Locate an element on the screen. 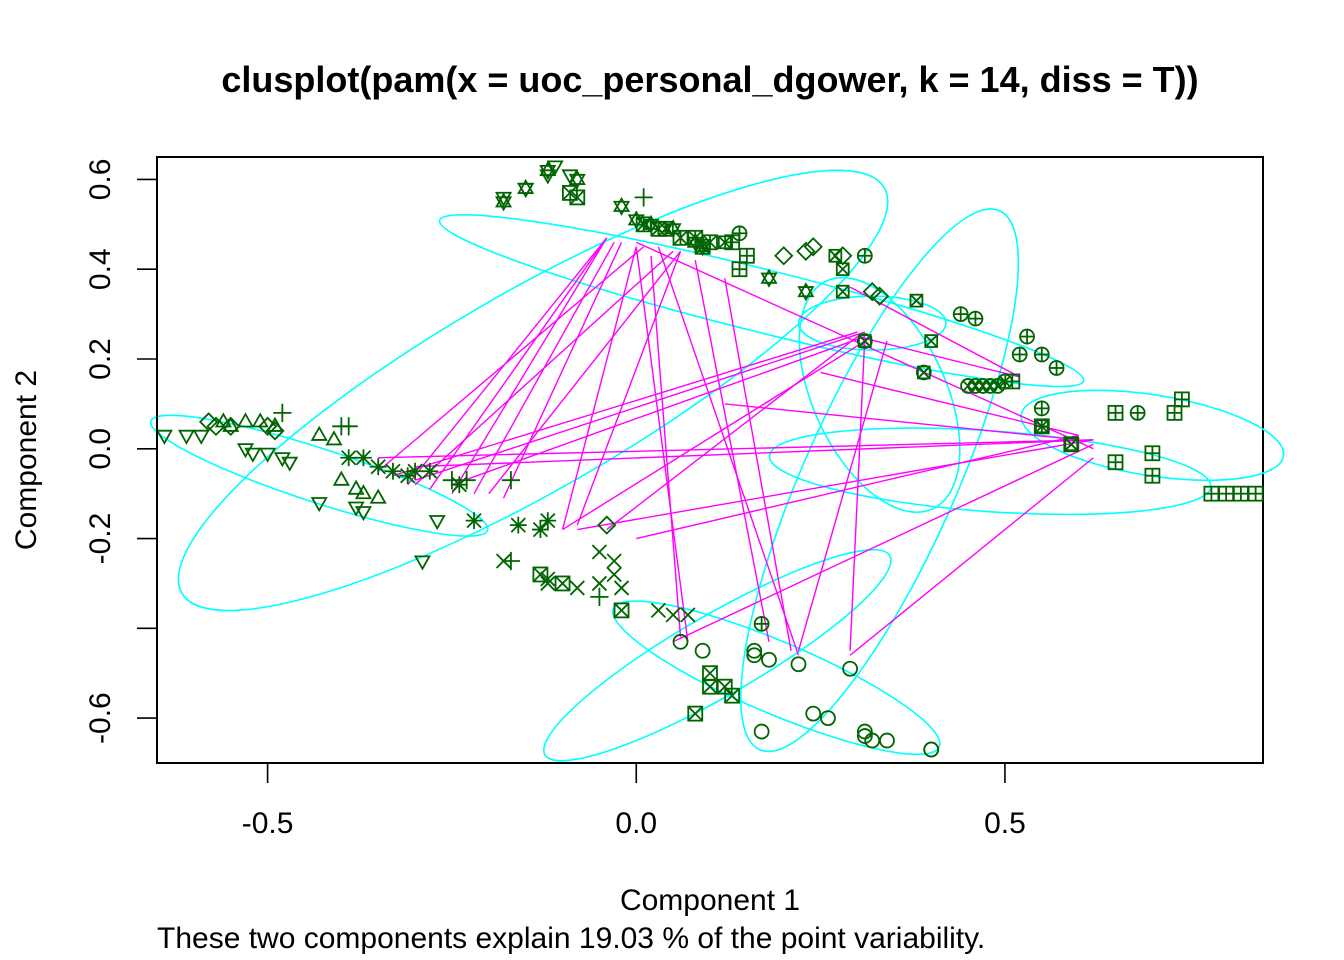 The width and height of the screenshot is (1344, 960). x-axis: -0.5 0.0 0.5 is located at coordinates (634, 801).